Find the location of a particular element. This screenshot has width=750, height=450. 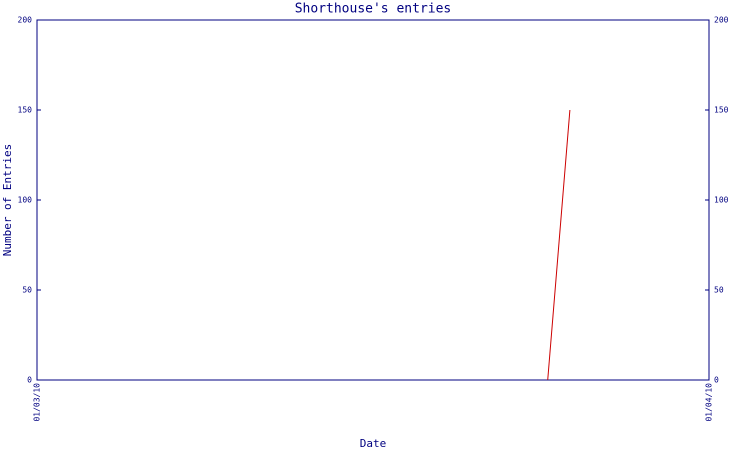

y2-tick-label: 200 is located at coordinates (721, 20).